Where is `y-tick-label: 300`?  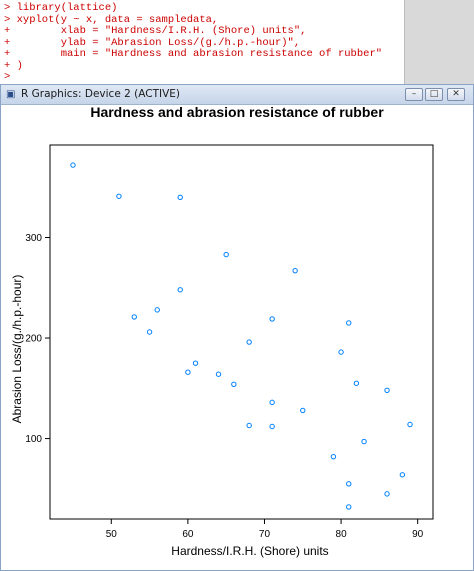
y-tick-label: 300 is located at coordinates (33, 238).